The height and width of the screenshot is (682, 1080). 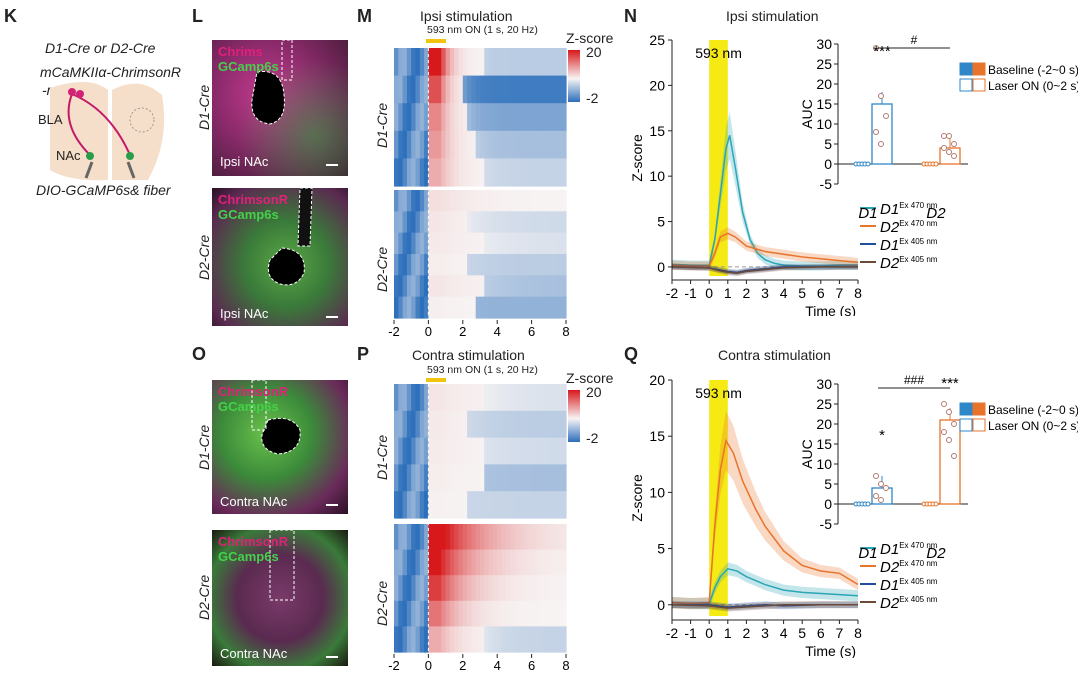 I want to click on inset-category-label: D2, so click(x=936, y=553).